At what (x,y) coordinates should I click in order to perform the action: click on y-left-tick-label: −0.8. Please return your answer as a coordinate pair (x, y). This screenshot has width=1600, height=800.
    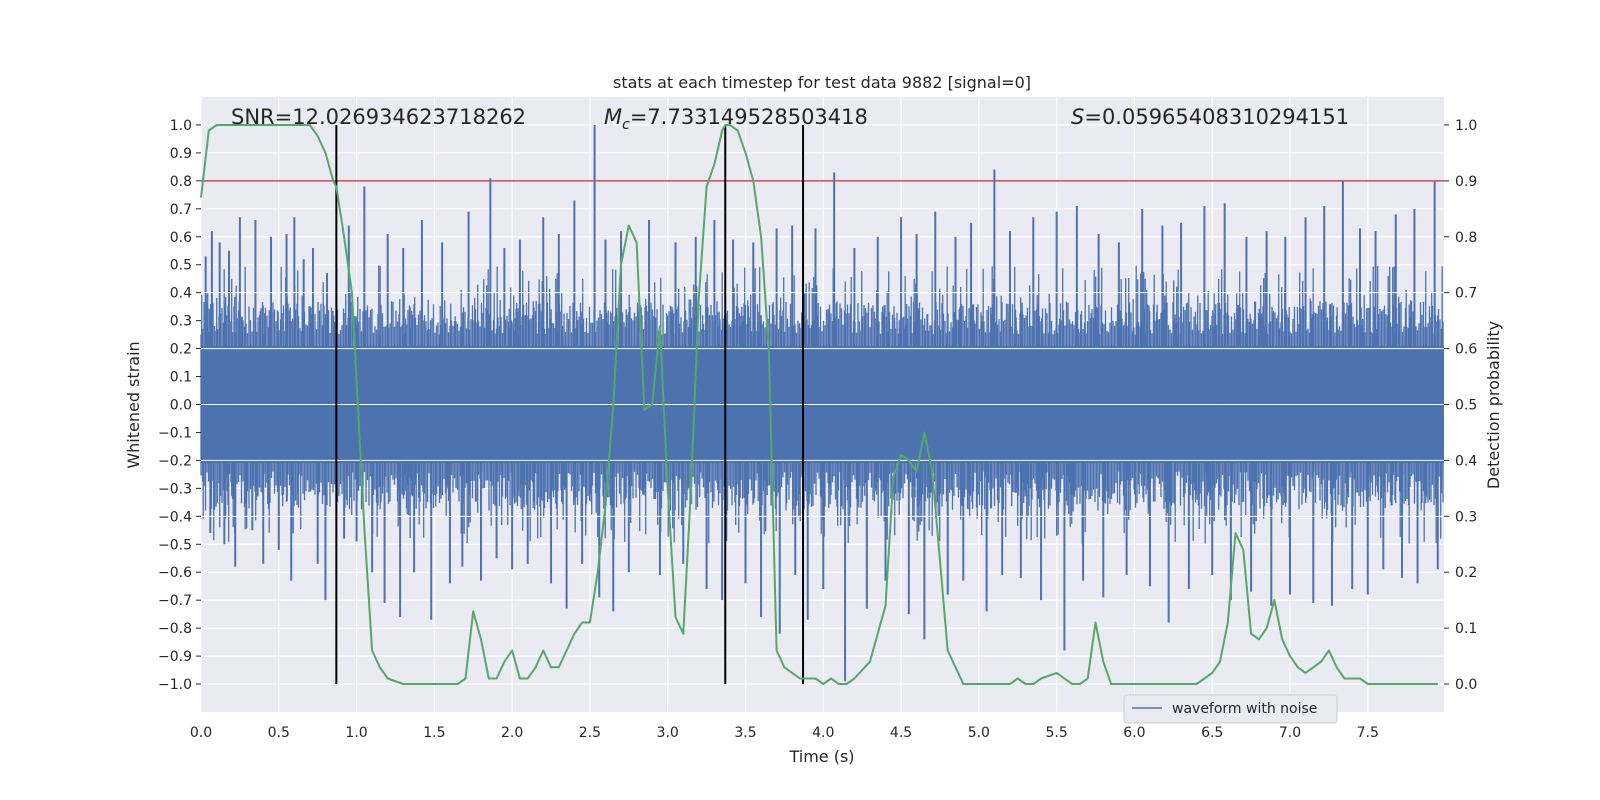
    Looking at the image, I should click on (175, 629).